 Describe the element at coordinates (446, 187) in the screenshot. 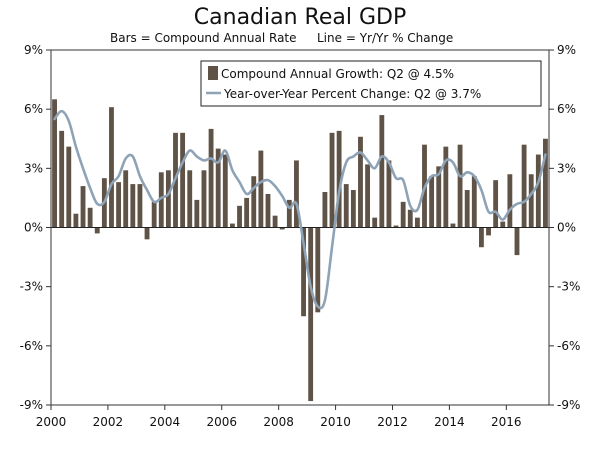

I see `bar-2013Q4` at that location.